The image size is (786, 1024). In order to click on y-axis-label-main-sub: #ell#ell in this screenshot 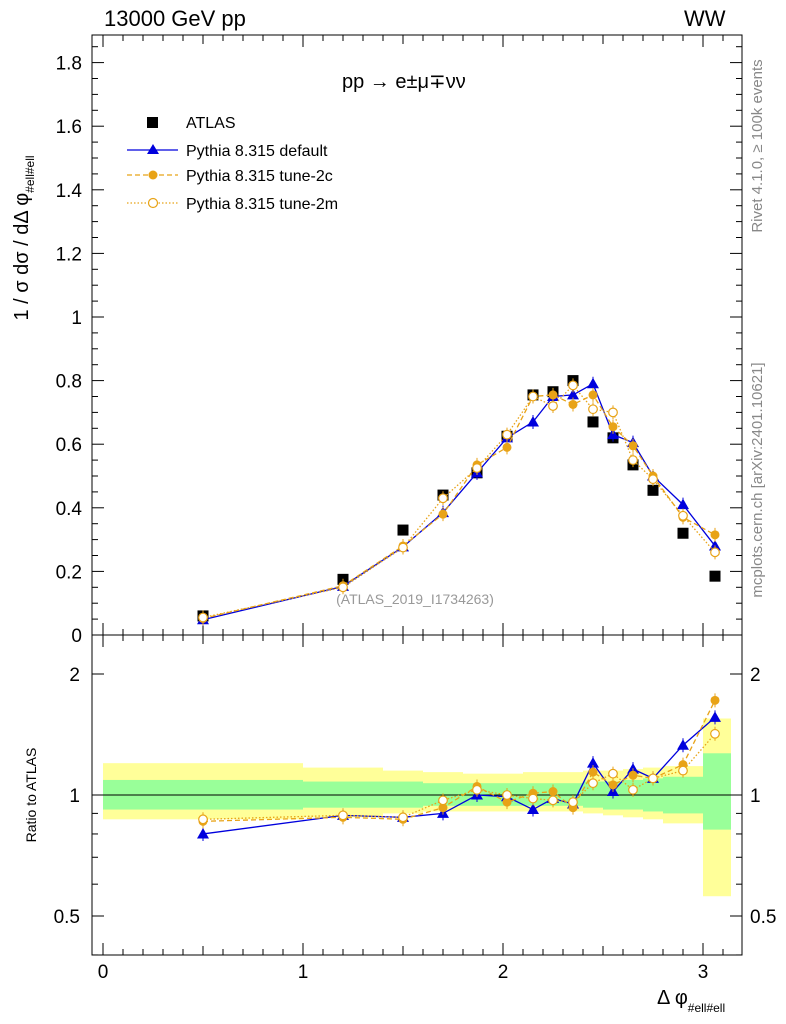, I will do `click(30, 173)`.